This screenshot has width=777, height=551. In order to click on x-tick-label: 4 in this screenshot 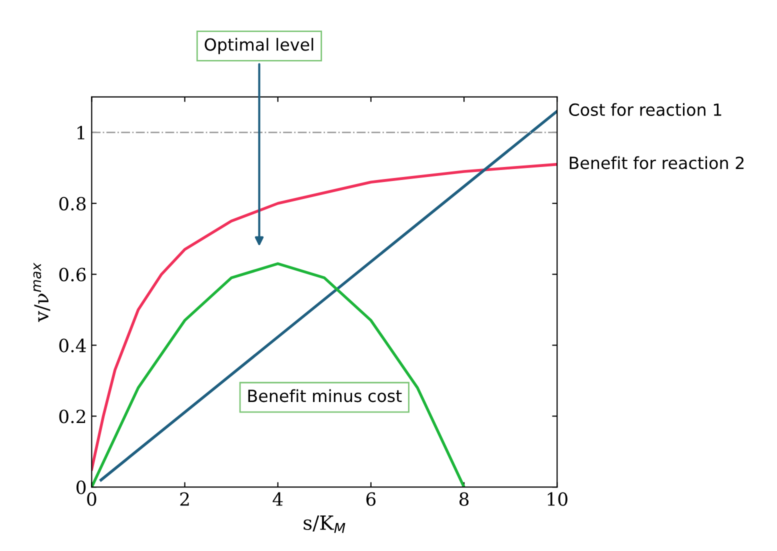, I will do `click(277, 499)`.